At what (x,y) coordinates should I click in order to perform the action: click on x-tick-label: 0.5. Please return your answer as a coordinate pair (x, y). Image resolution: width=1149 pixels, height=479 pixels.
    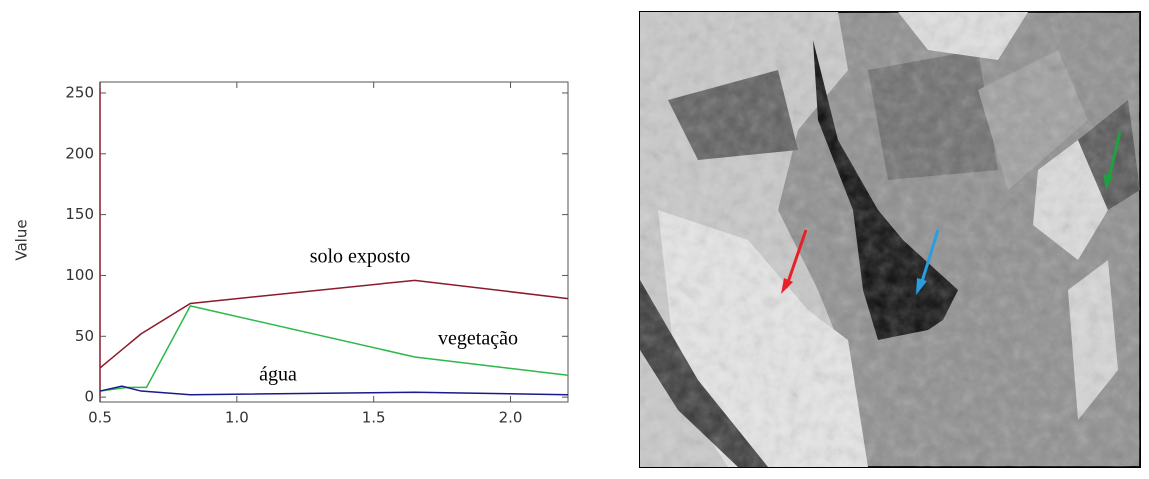
    Looking at the image, I should click on (100, 418).